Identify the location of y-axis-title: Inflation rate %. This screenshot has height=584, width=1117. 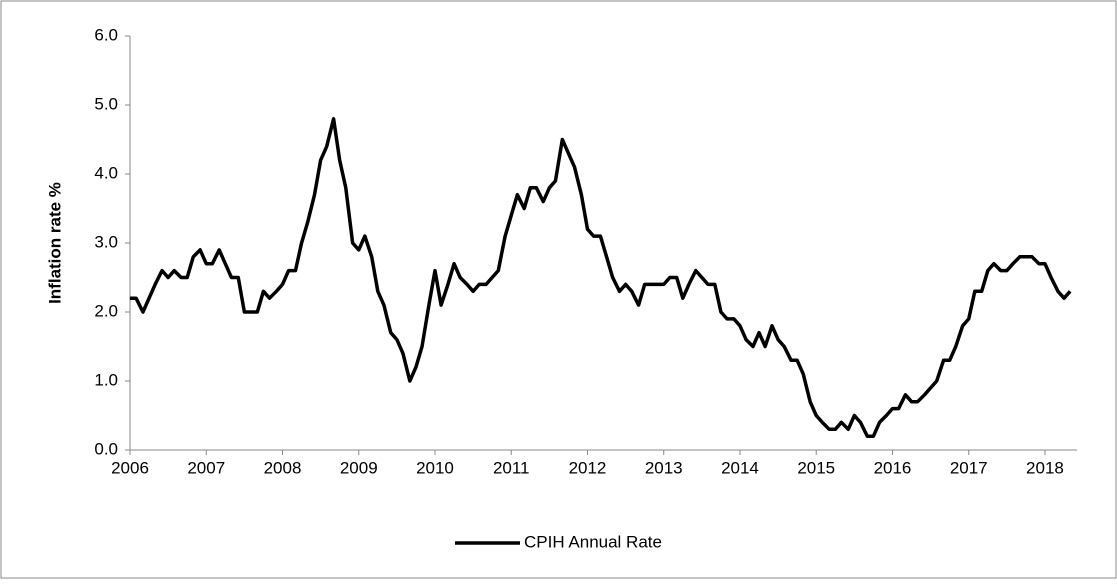
(54, 243).